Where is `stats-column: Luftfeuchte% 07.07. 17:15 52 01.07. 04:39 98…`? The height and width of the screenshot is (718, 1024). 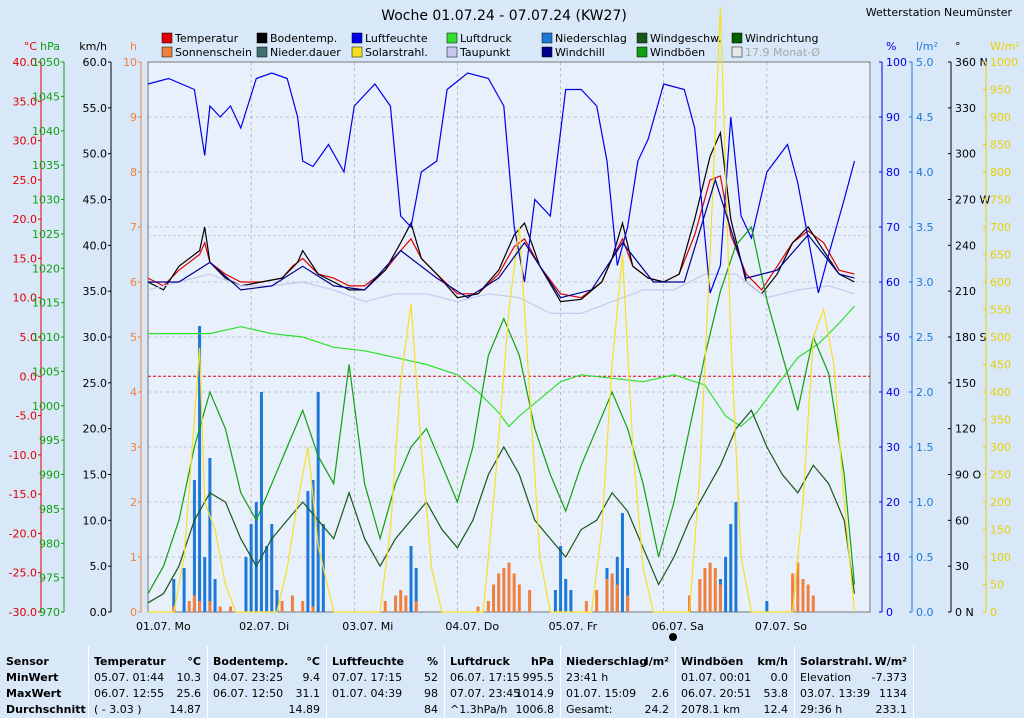 stats-column: Luftfeuchte% 07.07. 17:15 52 01.07. 04:39 98… is located at coordinates (385, 682).